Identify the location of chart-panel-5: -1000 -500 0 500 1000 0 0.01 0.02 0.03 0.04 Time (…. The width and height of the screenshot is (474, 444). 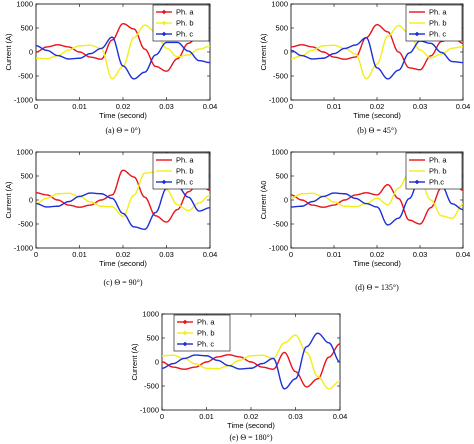
(238, 376).